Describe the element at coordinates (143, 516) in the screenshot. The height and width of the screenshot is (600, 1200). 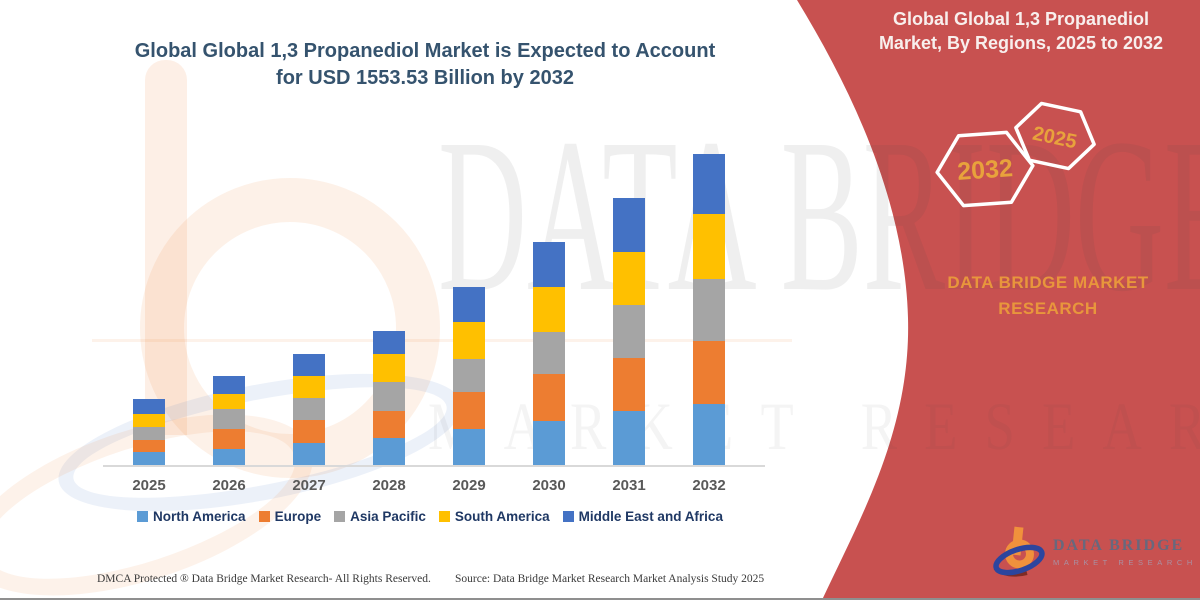
I see `legend-swatch-north-america` at that location.